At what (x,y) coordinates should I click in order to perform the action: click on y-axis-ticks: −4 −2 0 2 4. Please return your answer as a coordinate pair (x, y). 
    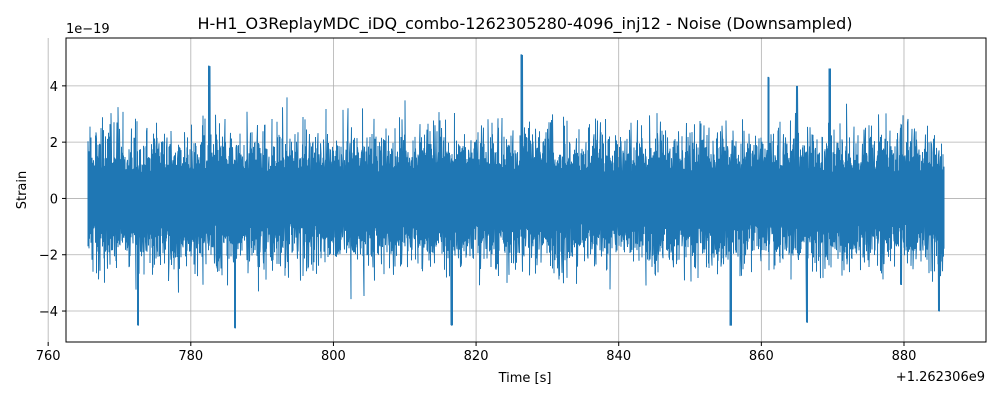
    Looking at the image, I should click on (52, 200).